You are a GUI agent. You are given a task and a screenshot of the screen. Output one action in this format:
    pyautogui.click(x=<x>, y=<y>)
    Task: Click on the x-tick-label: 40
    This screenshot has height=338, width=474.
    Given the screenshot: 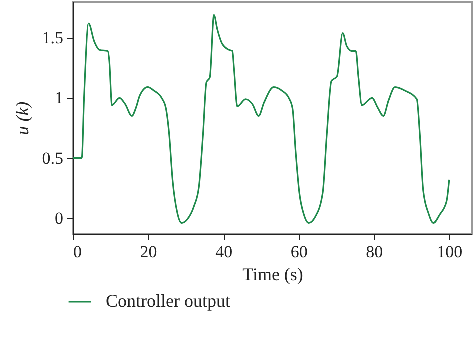 What is the action you would take?
    pyautogui.click(x=224, y=252)
    